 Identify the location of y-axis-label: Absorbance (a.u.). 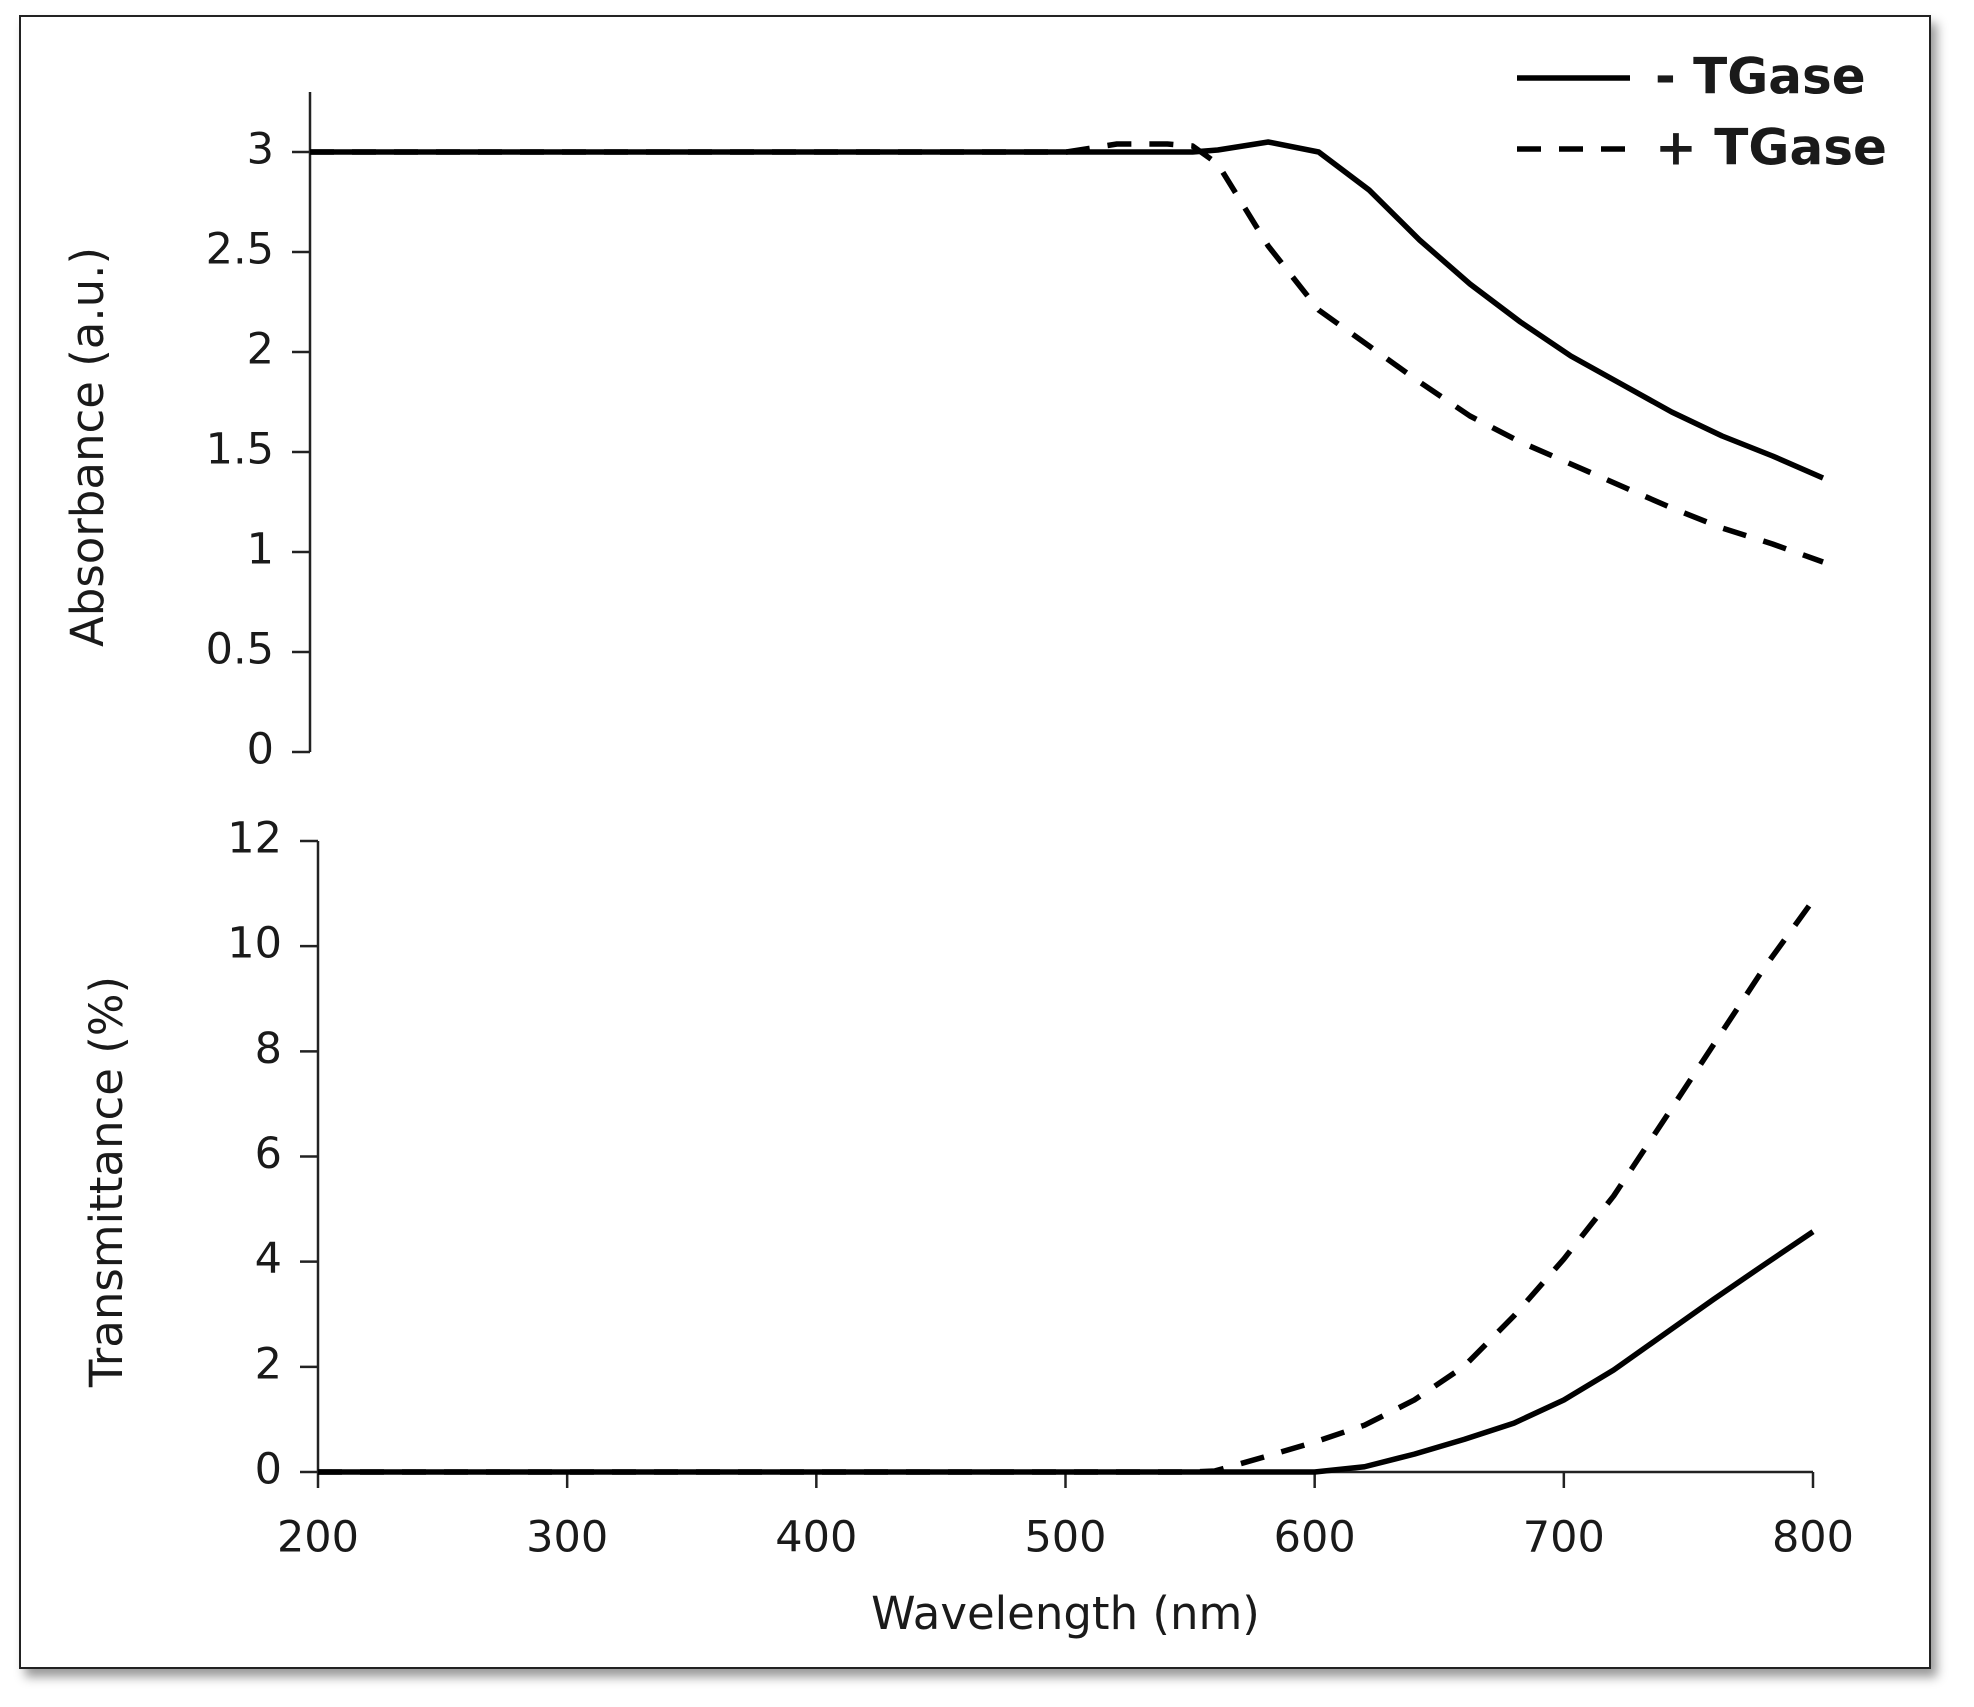
(87, 447).